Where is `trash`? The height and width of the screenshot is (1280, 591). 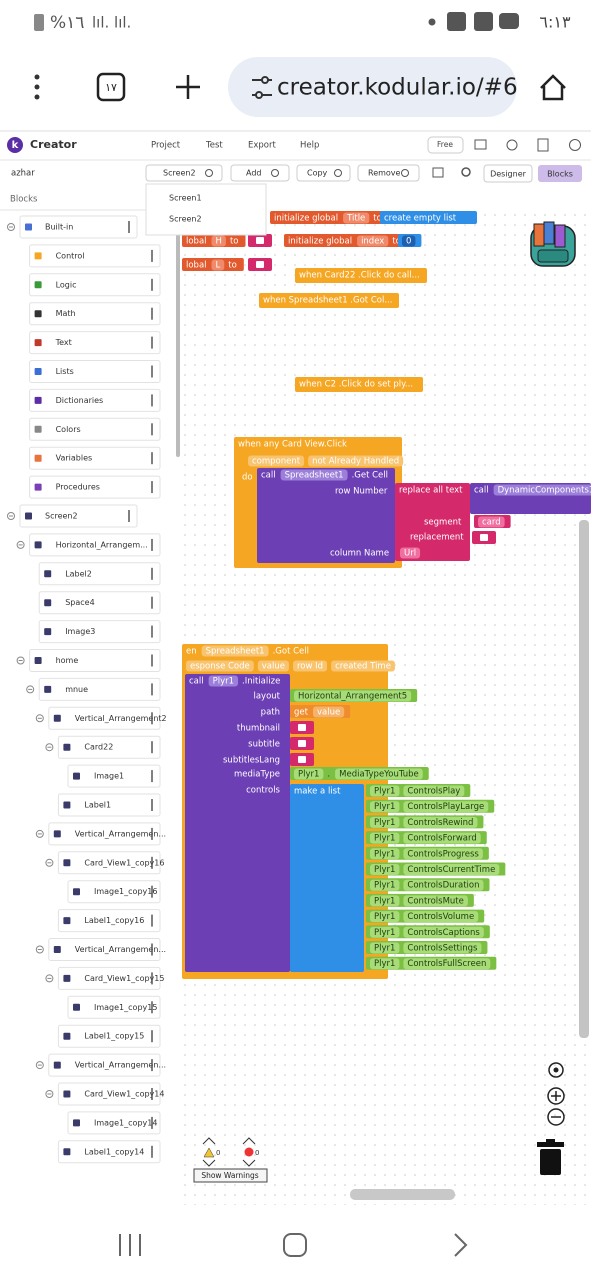
trash is located at coordinates (550, 1157).